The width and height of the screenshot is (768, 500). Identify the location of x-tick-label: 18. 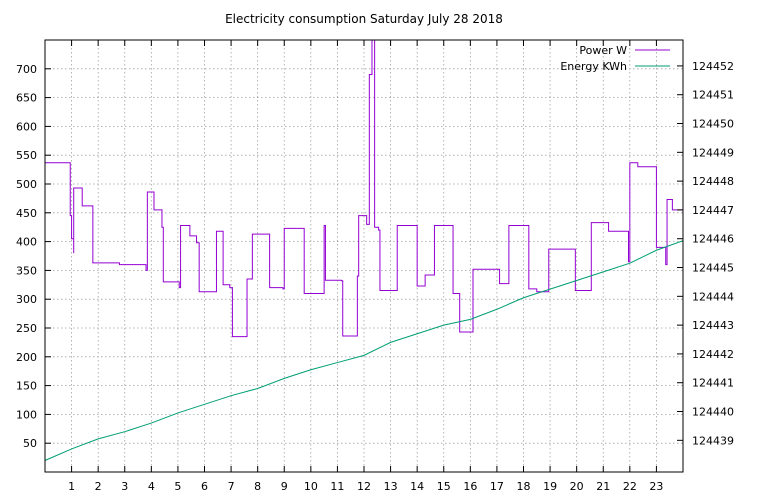
(524, 486).